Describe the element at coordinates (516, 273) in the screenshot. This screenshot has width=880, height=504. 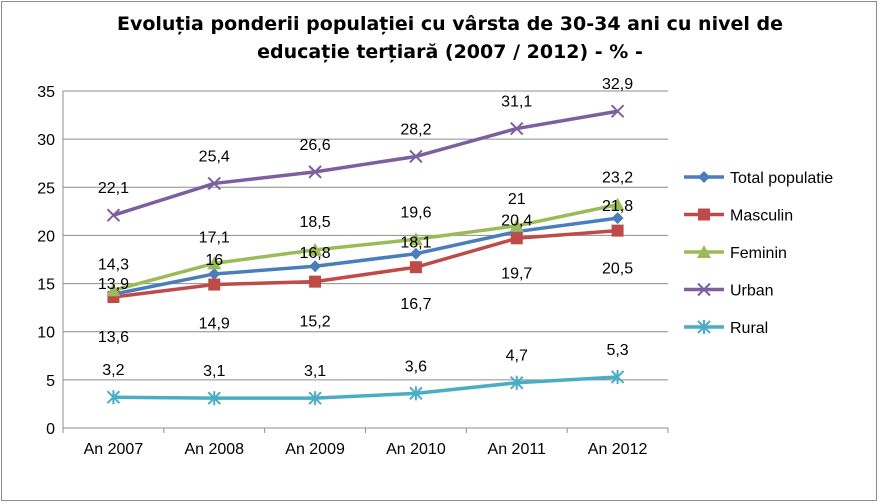
I see `data-label: 19,7` at that location.